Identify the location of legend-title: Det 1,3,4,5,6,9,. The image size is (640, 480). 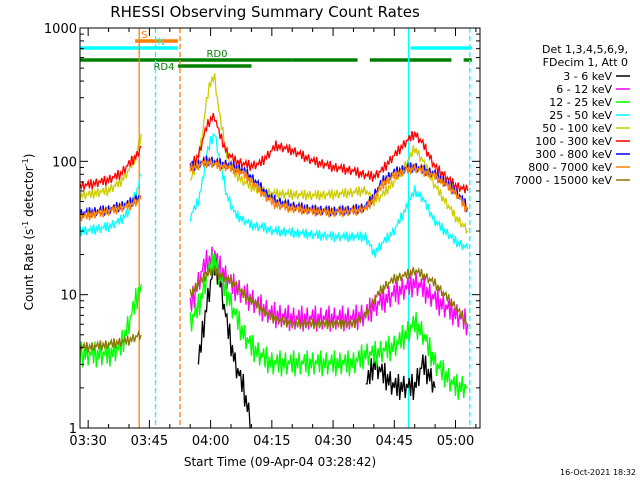
(585, 49).